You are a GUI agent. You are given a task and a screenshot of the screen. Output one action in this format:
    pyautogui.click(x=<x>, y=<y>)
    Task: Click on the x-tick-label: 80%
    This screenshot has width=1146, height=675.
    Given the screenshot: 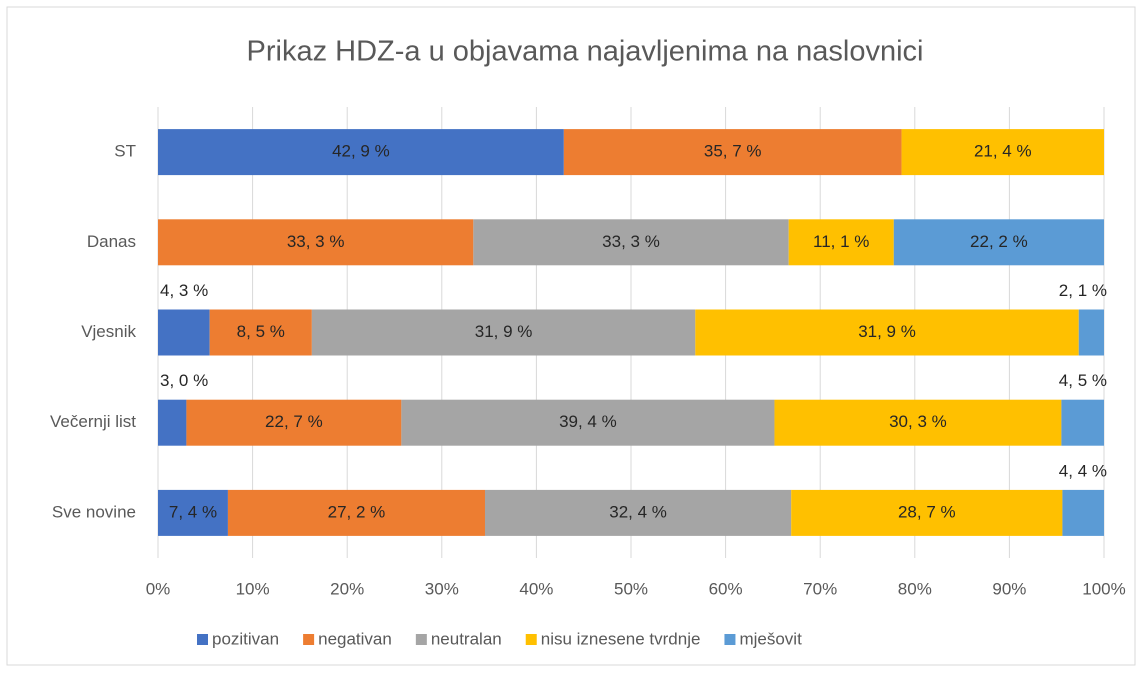 What is the action you would take?
    pyautogui.click(x=915, y=588)
    